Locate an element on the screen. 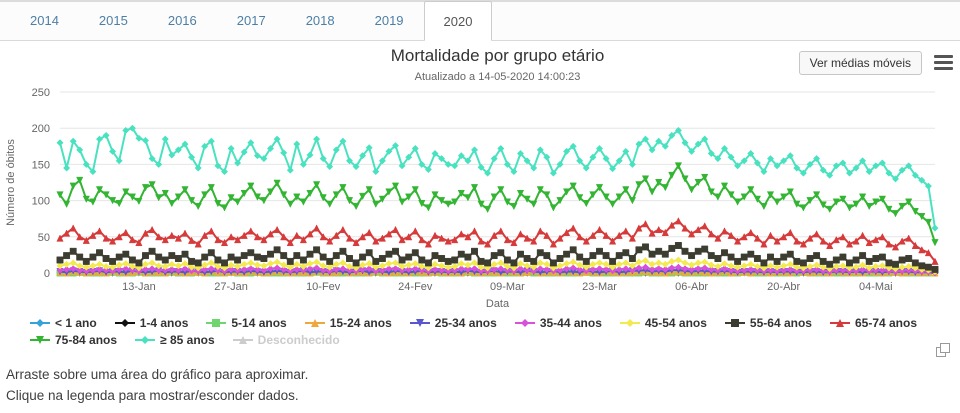 The width and height of the screenshot is (960, 413). legend-label: 75-84 anos is located at coordinates (86, 340).